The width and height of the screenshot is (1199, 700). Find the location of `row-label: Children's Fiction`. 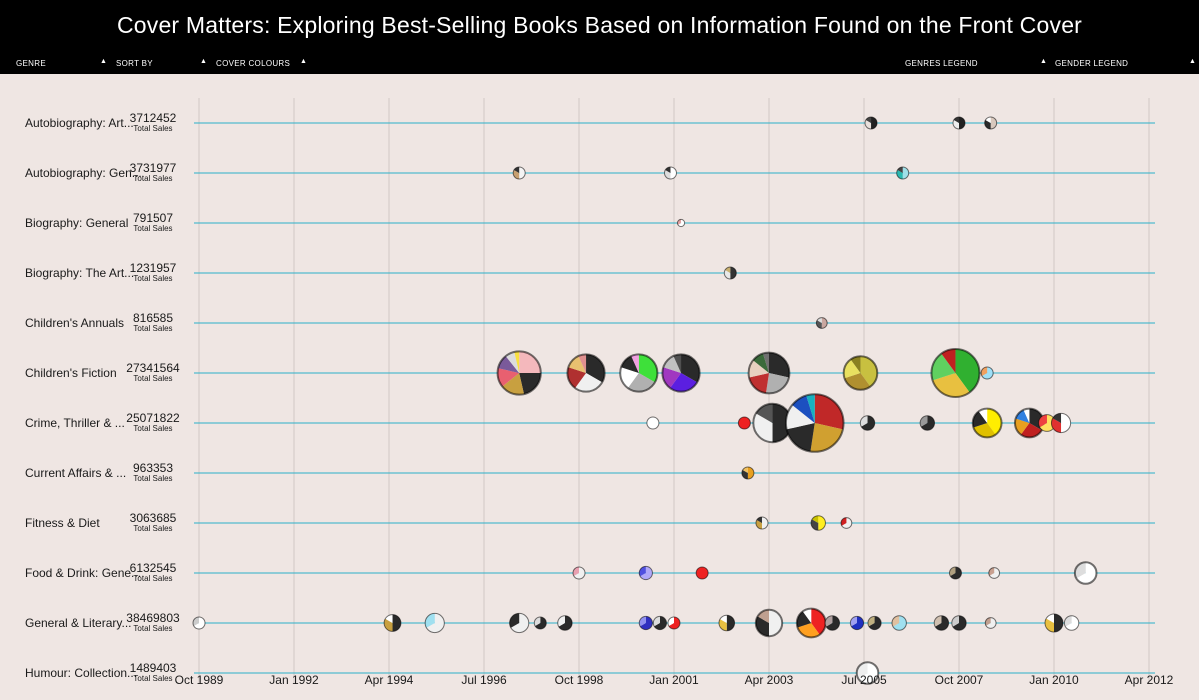

row-label: Children's Fiction is located at coordinates (71, 373).